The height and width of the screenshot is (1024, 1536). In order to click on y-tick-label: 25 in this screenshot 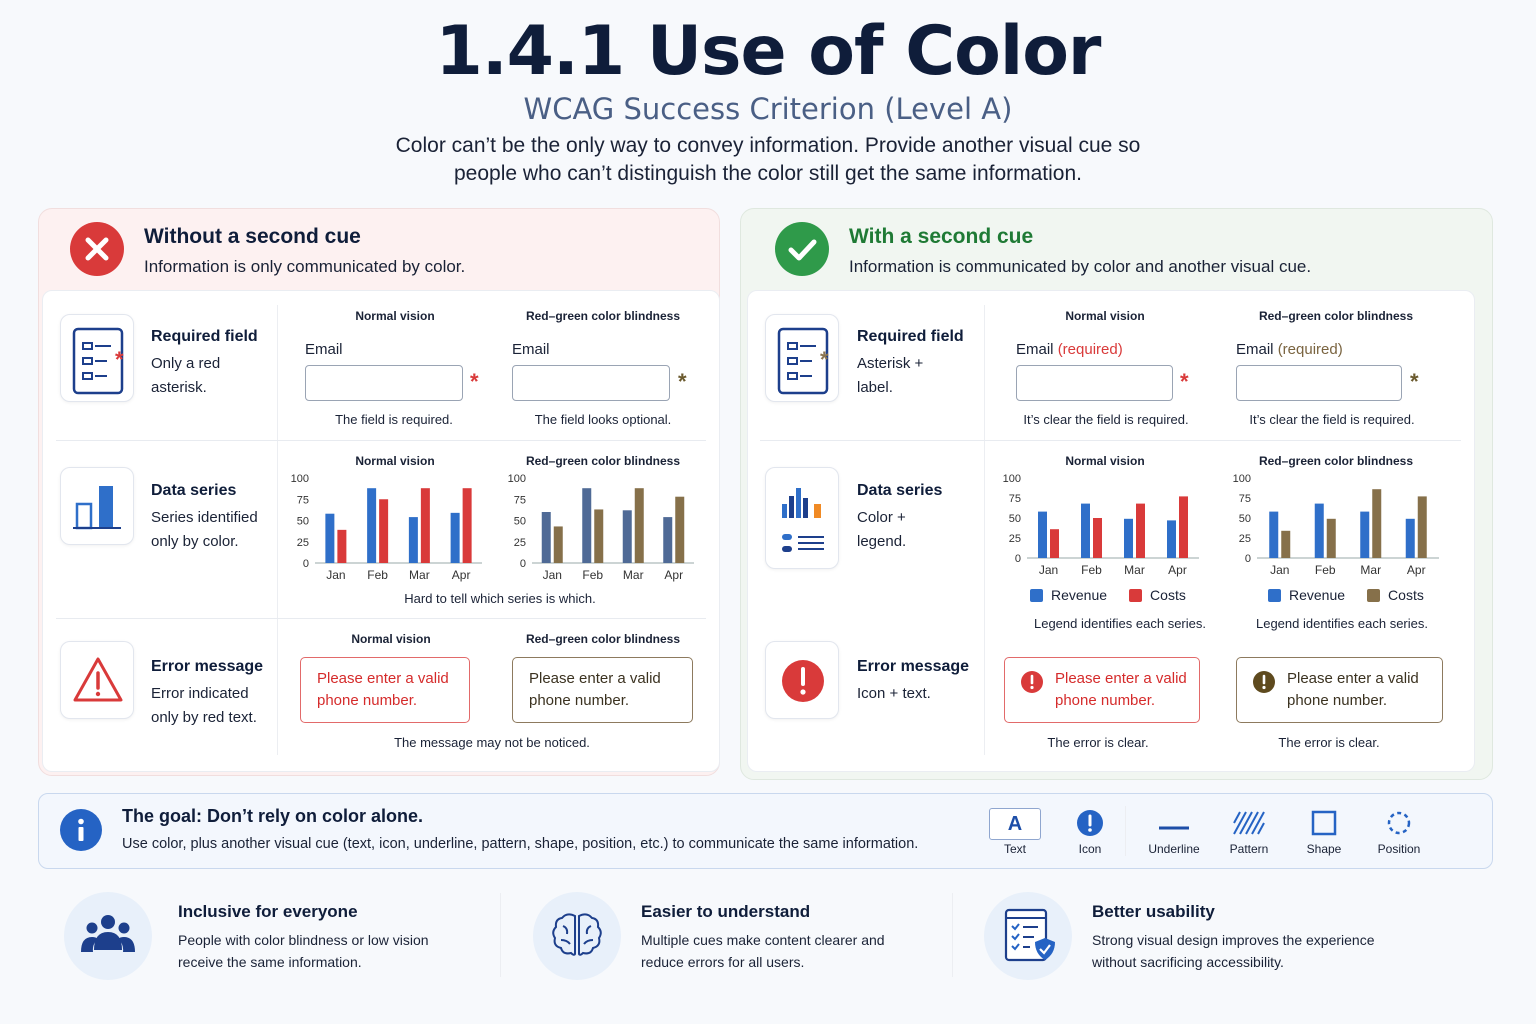, I will do `click(303, 543)`.